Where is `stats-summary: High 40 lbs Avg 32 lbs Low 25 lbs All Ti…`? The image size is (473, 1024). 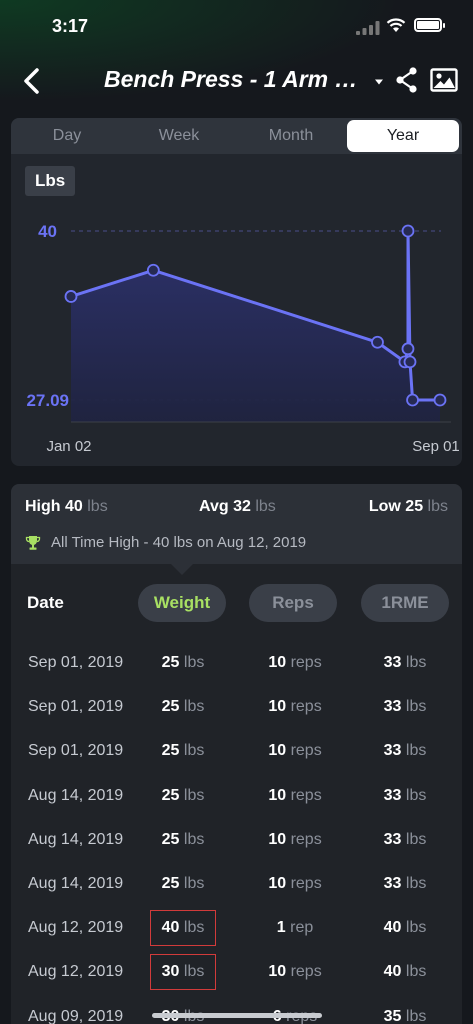 stats-summary: High 40 lbs Avg 32 lbs Low 25 lbs All Ti… is located at coordinates (236, 524).